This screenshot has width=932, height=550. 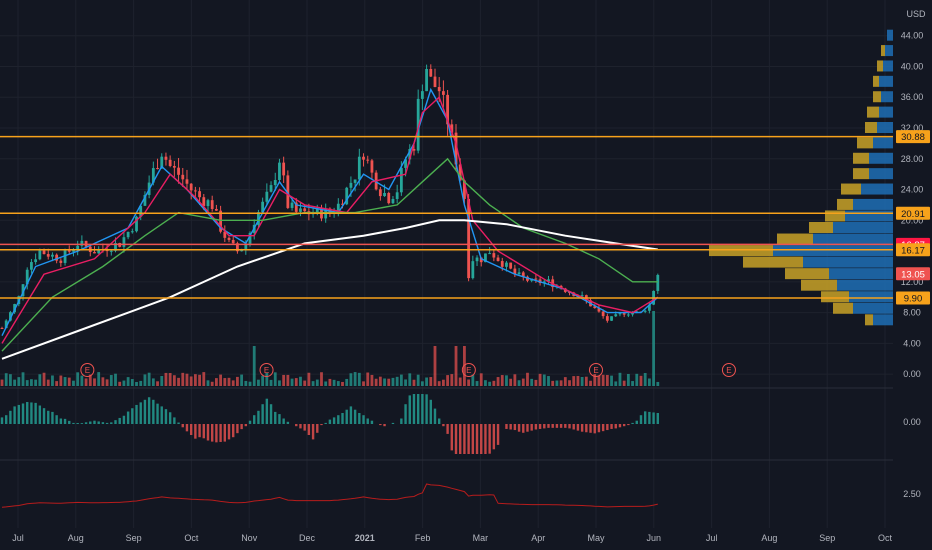 What do you see at coordinates (912, 97) in the screenshot?
I see `price-tick-label: 36.00` at bounding box center [912, 97].